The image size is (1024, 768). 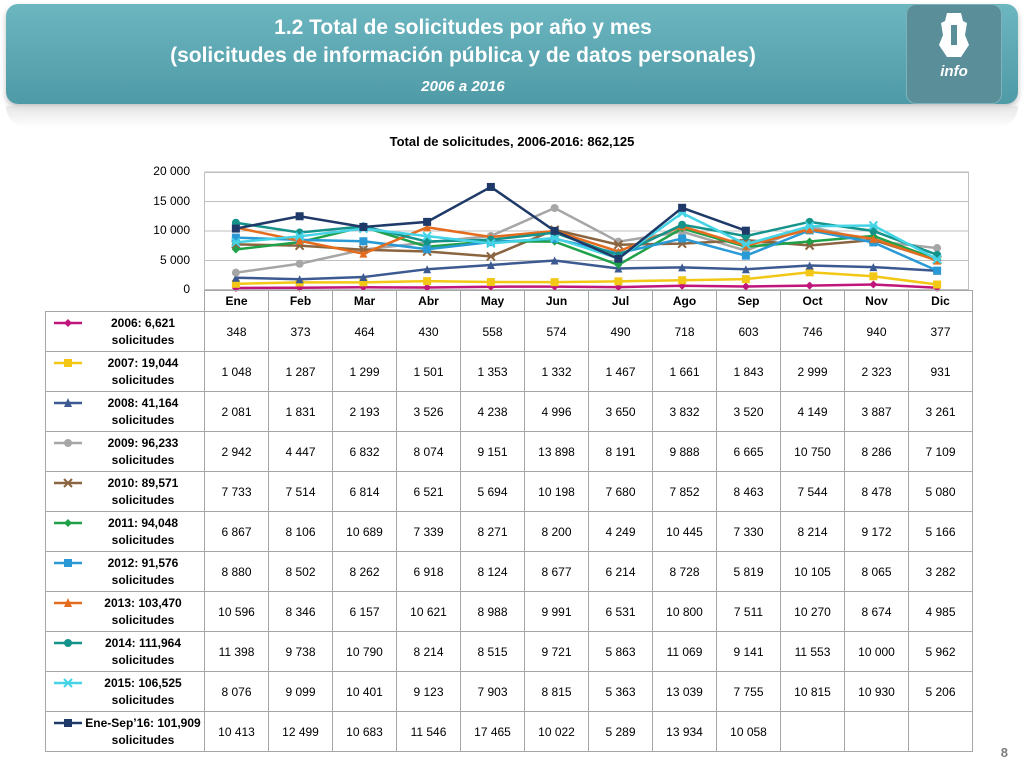 What do you see at coordinates (556, 611) in the screenshot?
I see `table-cell: 9 991` at bounding box center [556, 611].